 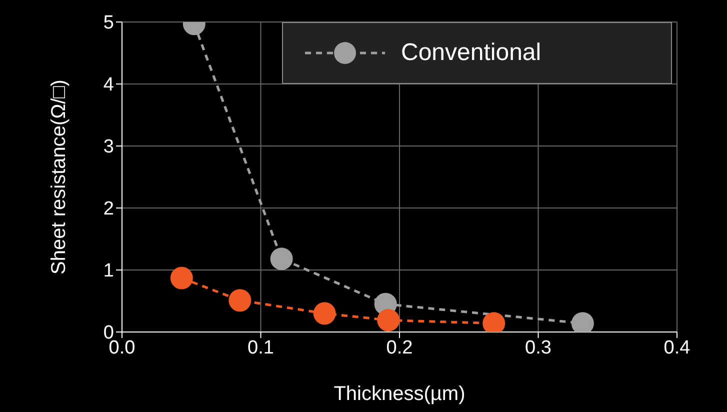 I want to click on y-tick-label: 3, so click(x=108, y=147).